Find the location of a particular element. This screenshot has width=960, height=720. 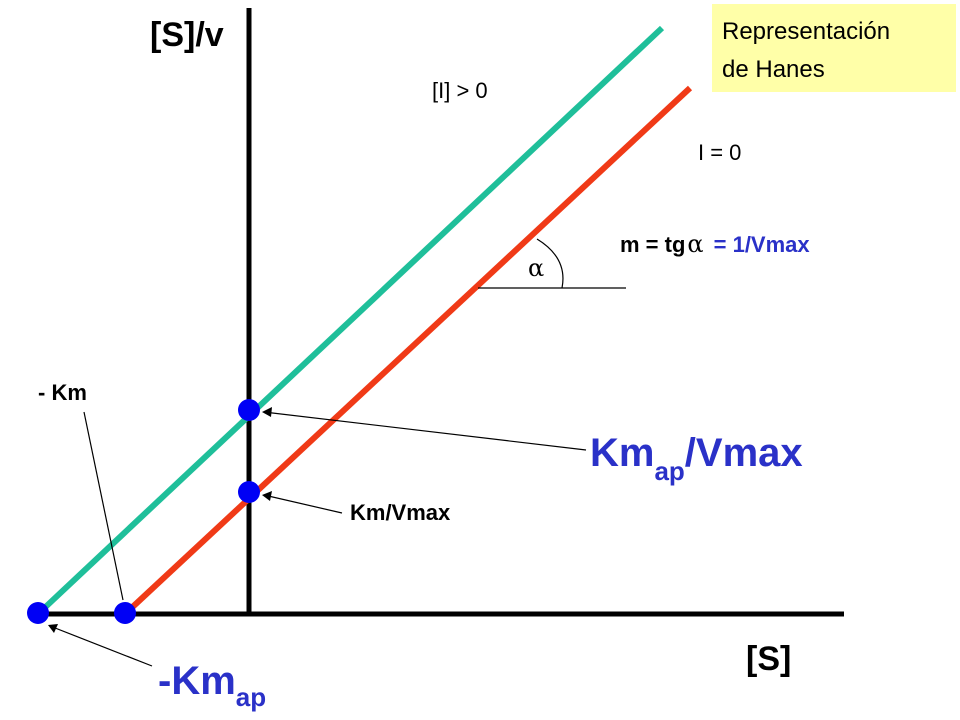

slope-rhs: = 1/Vmax is located at coordinates (762, 244).